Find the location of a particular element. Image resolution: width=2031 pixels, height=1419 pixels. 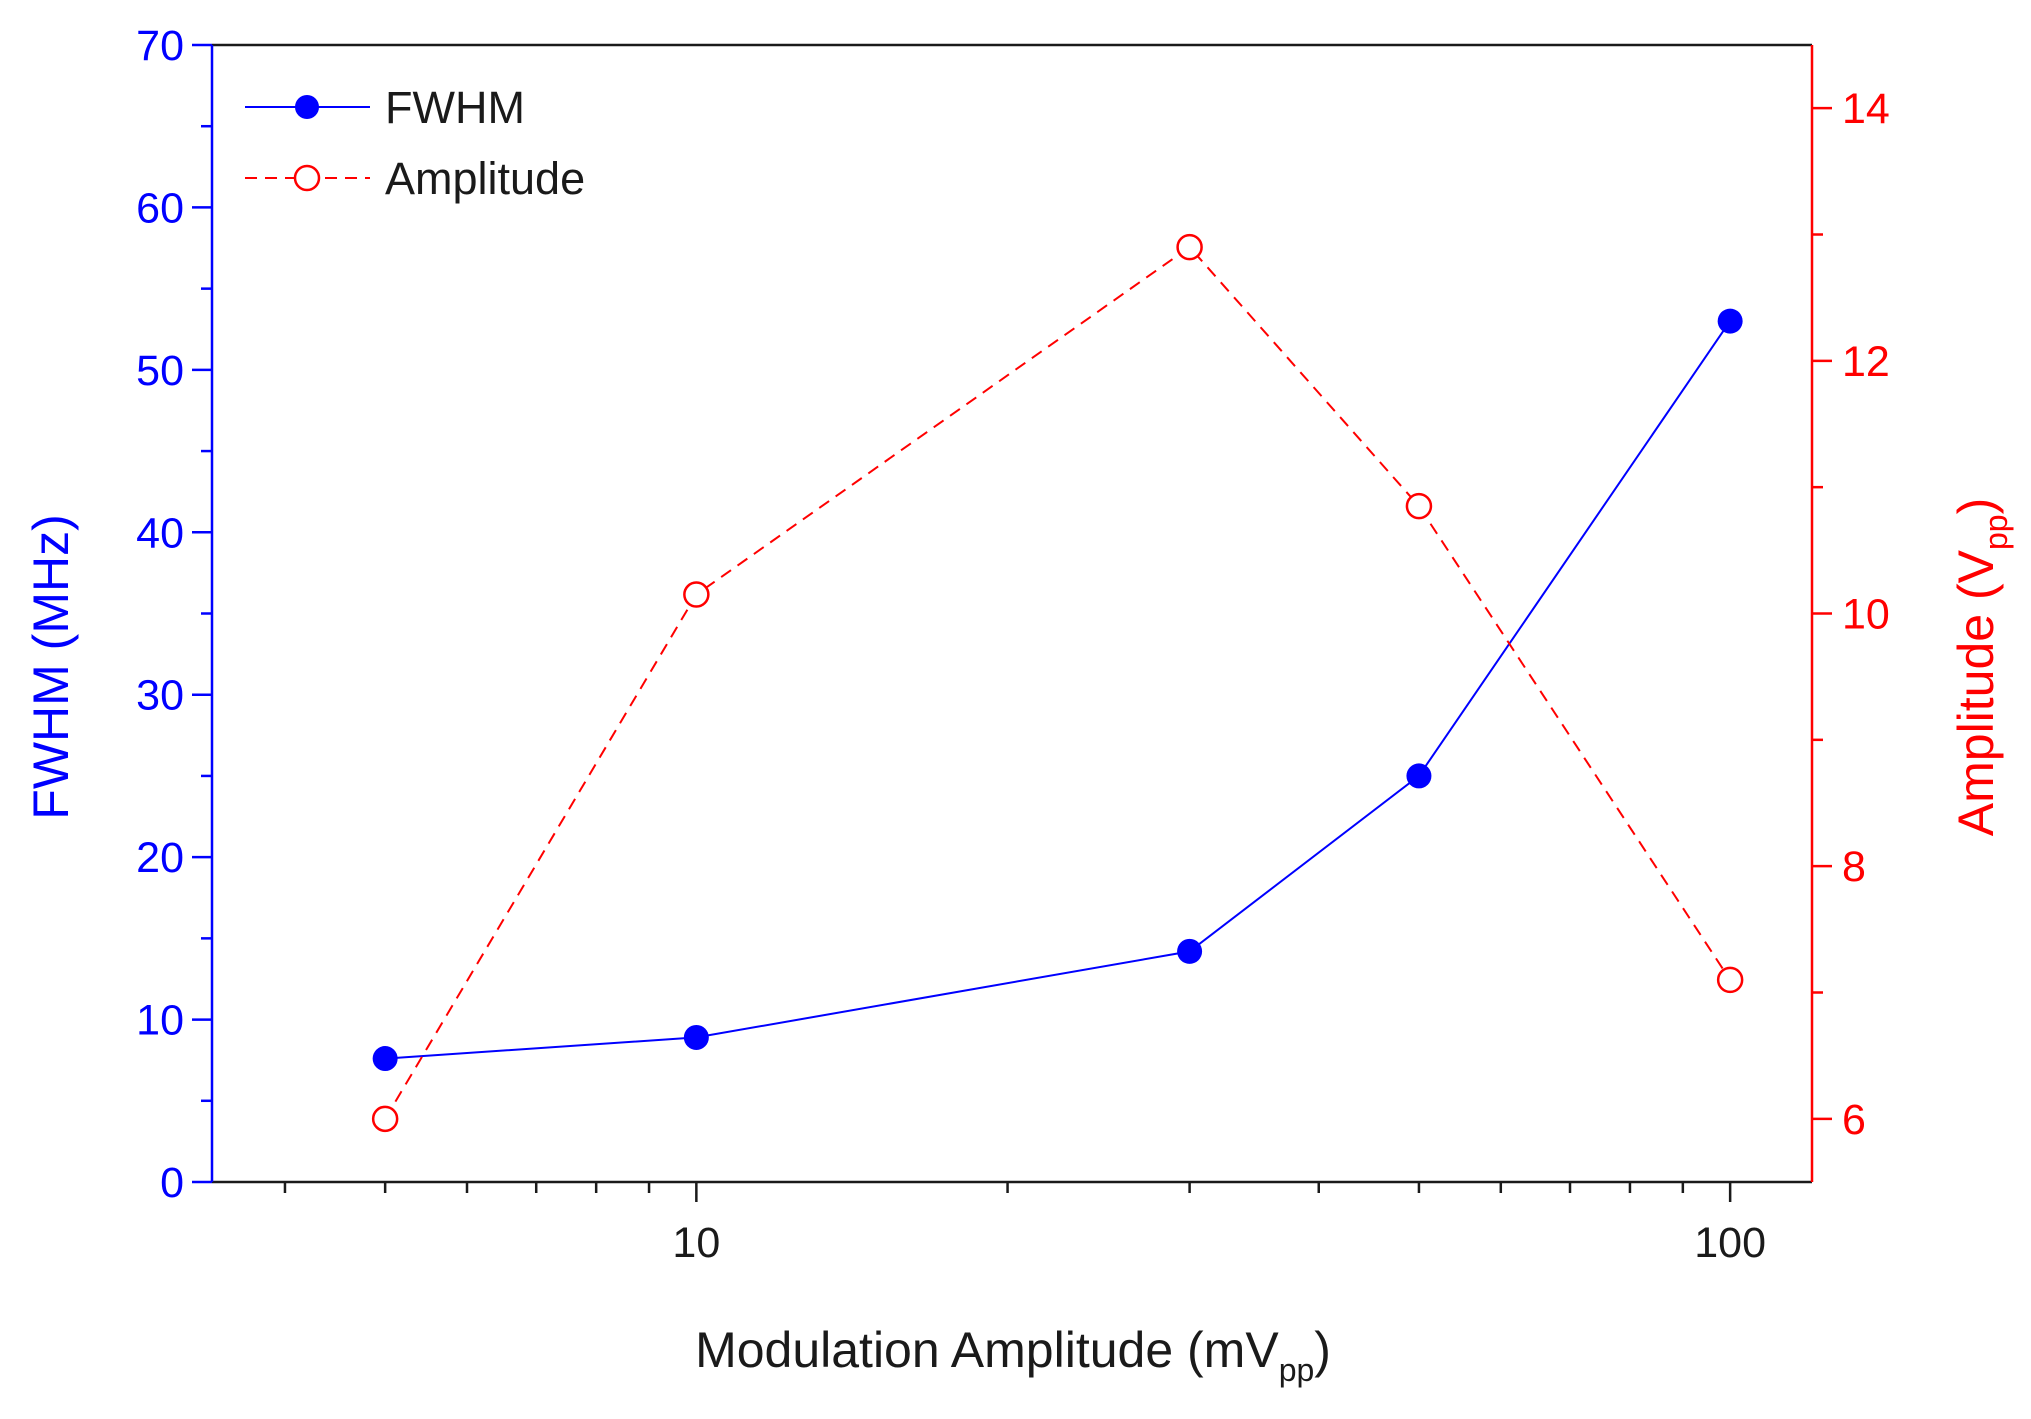

x-tick-label: 10 is located at coordinates (696, 1243).